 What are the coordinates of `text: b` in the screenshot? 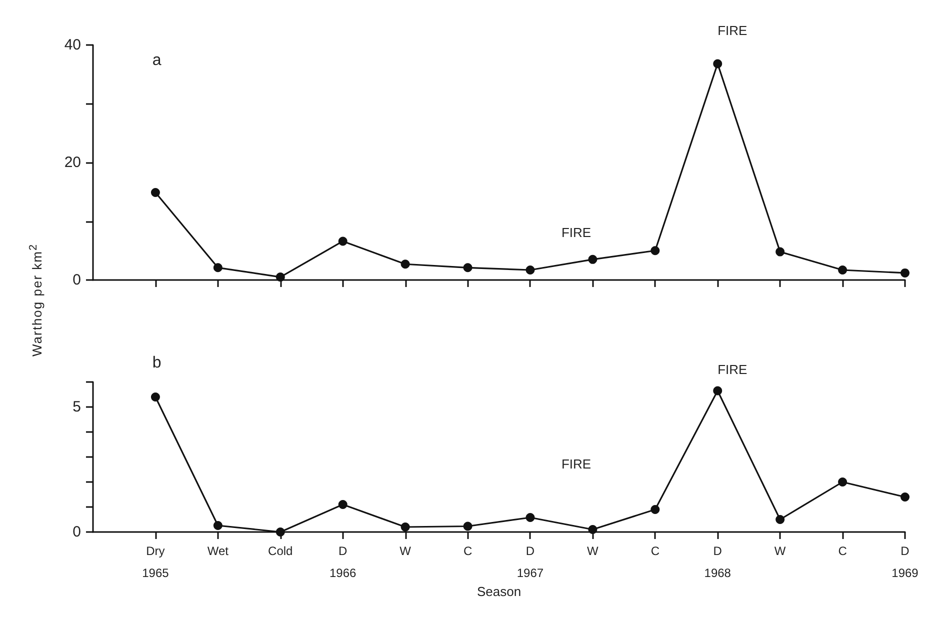 It's located at (157, 363).